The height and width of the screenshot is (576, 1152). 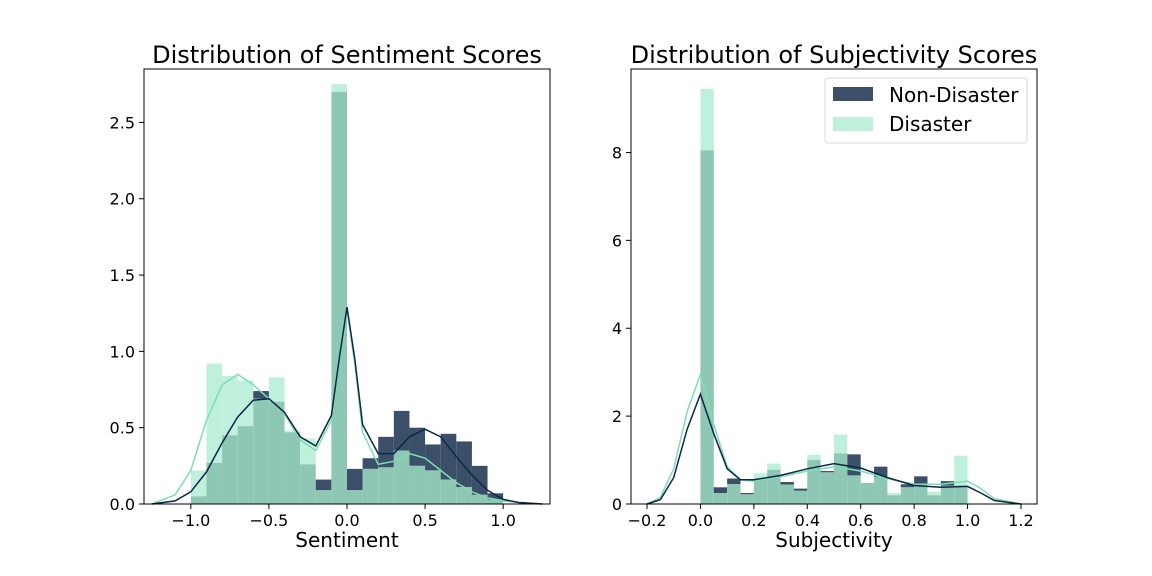 I want to click on sentiment-y-tick-label-5: 2.5, so click(x=122, y=122).